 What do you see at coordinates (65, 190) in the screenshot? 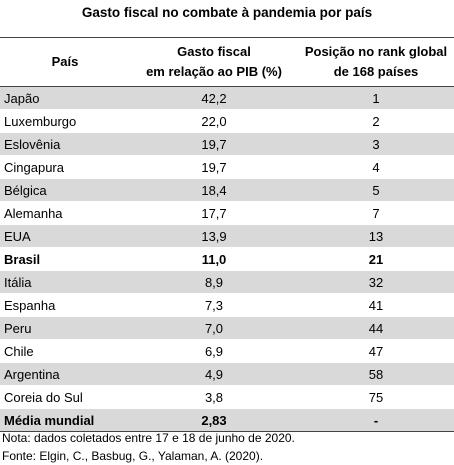
I see `cell: Bélgica` at bounding box center [65, 190].